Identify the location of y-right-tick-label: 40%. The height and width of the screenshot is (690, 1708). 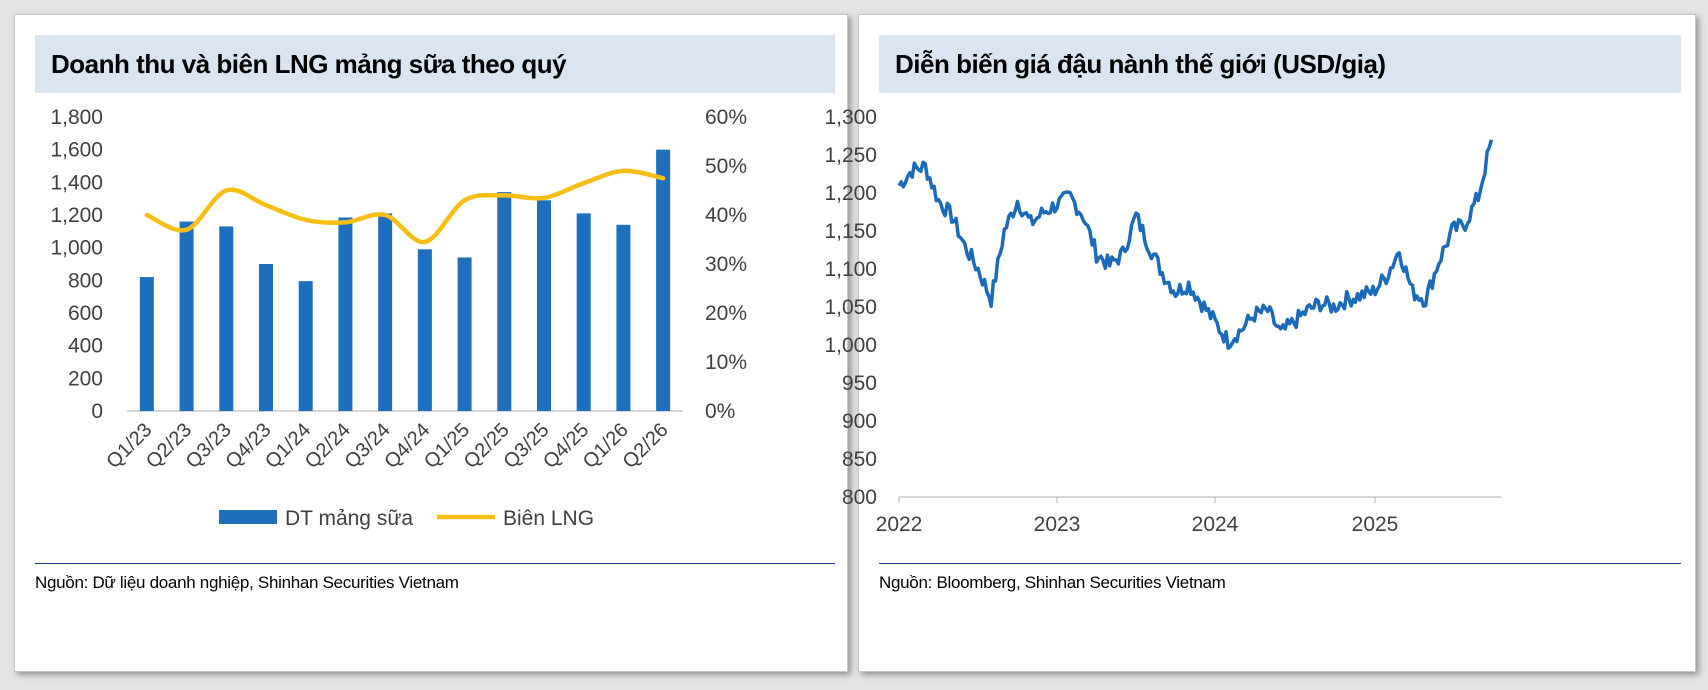
(726, 215).